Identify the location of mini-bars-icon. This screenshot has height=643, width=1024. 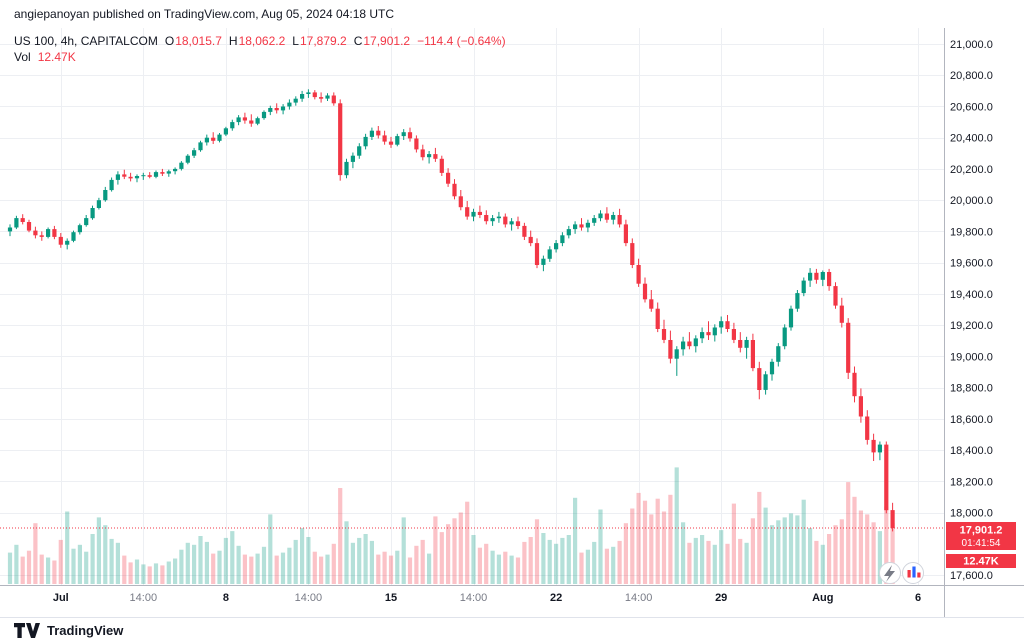
(914, 572).